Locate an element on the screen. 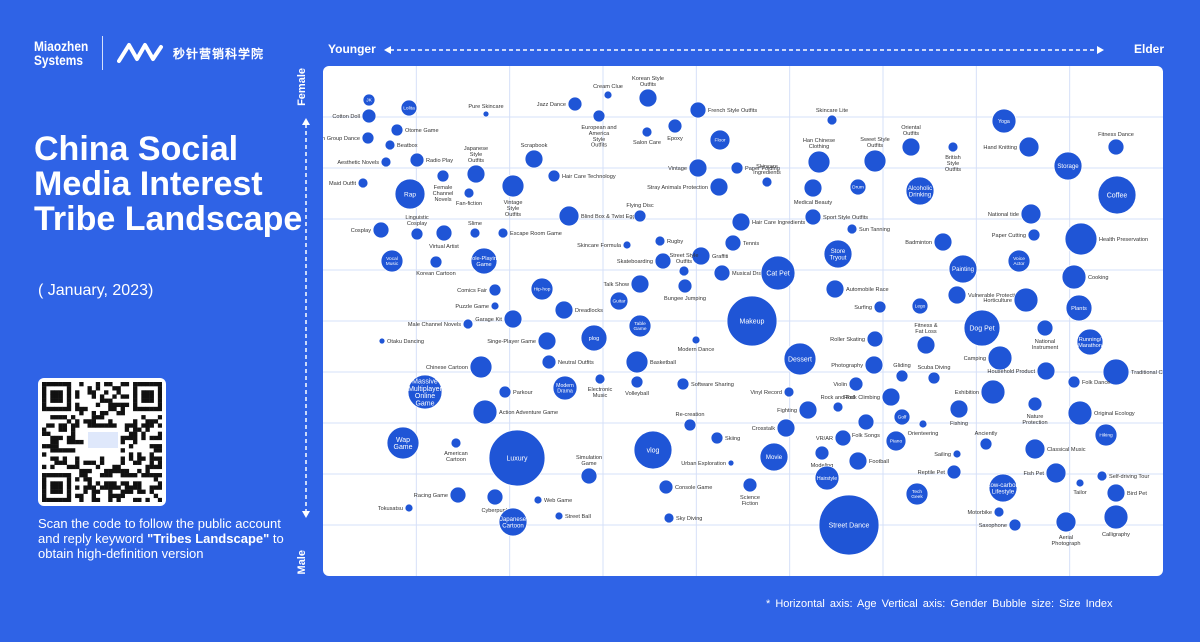  qr-code is located at coordinates (102, 442).